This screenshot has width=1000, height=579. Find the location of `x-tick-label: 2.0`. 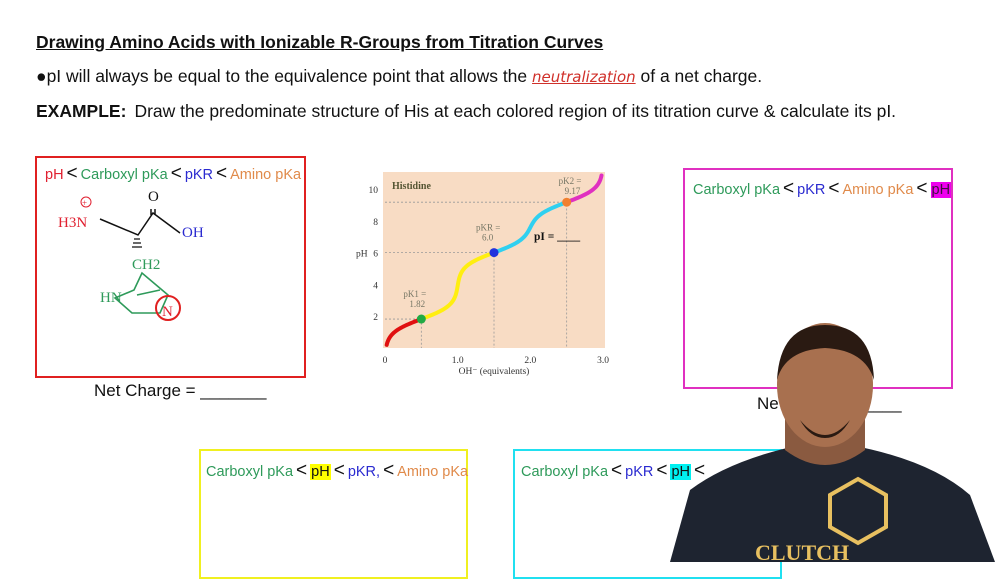

x-tick-label: 2.0 is located at coordinates (530, 361).